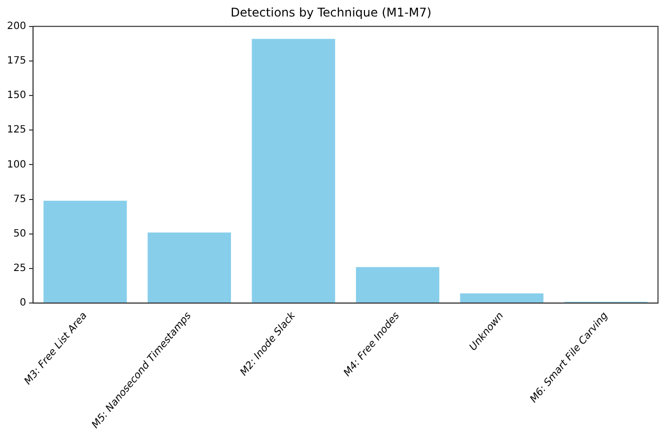 The height and width of the screenshot is (434, 660). I want to click on y-tick-label: 125, so click(16, 130).